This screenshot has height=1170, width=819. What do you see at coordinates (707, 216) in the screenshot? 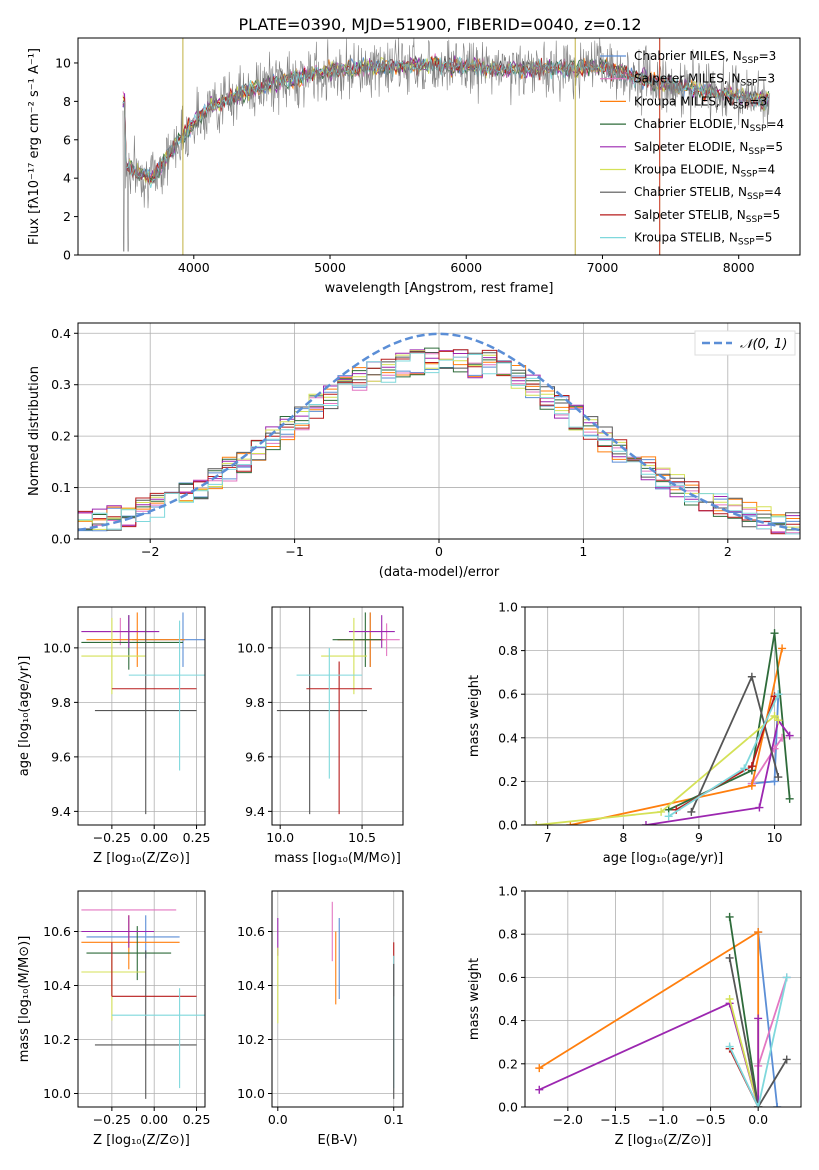
I see `legend-label: Salpeter STELIB, NSSP=5` at bounding box center [707, 216].